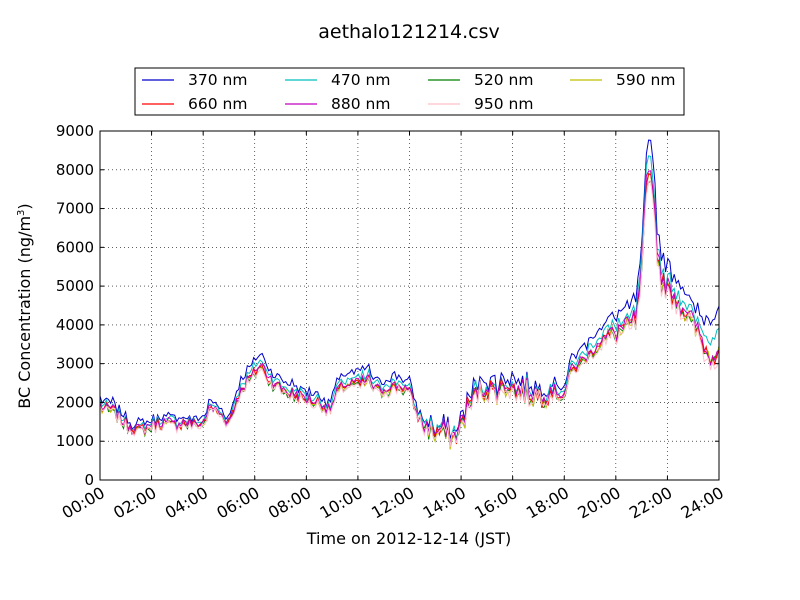  Describe the element at coordinates (547, 503) in the screenshot. I see `x-tick-label: 18:00` at that location.